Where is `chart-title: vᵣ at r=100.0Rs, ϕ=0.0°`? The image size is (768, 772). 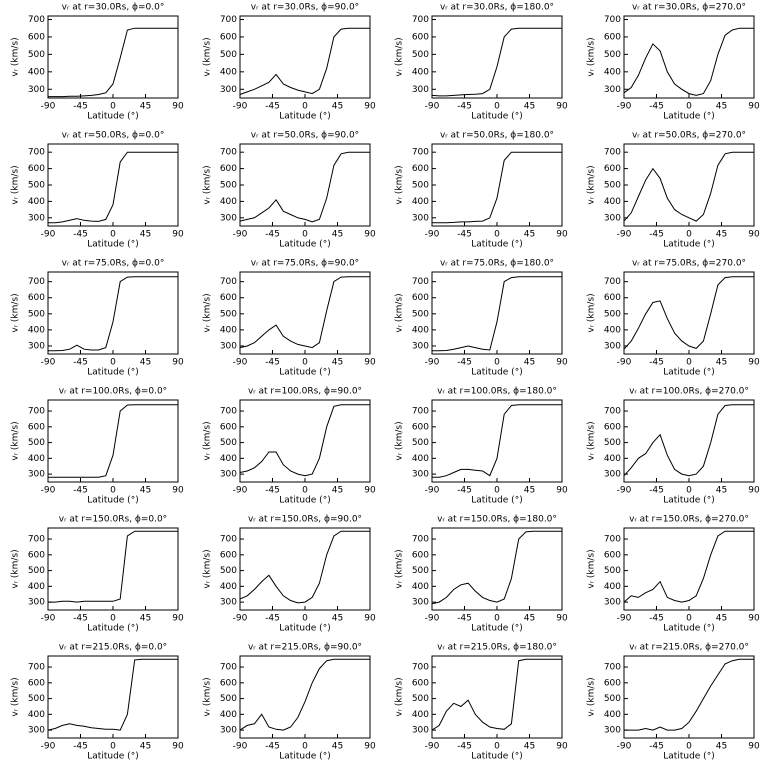 chart-title: vᵣ at r=100.0Rs, ϕ=0.0° is located at coordinates (113, 392).